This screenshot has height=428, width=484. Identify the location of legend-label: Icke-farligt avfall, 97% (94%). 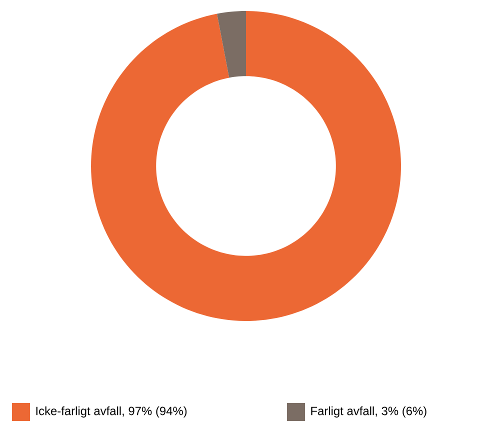
(111, 412).